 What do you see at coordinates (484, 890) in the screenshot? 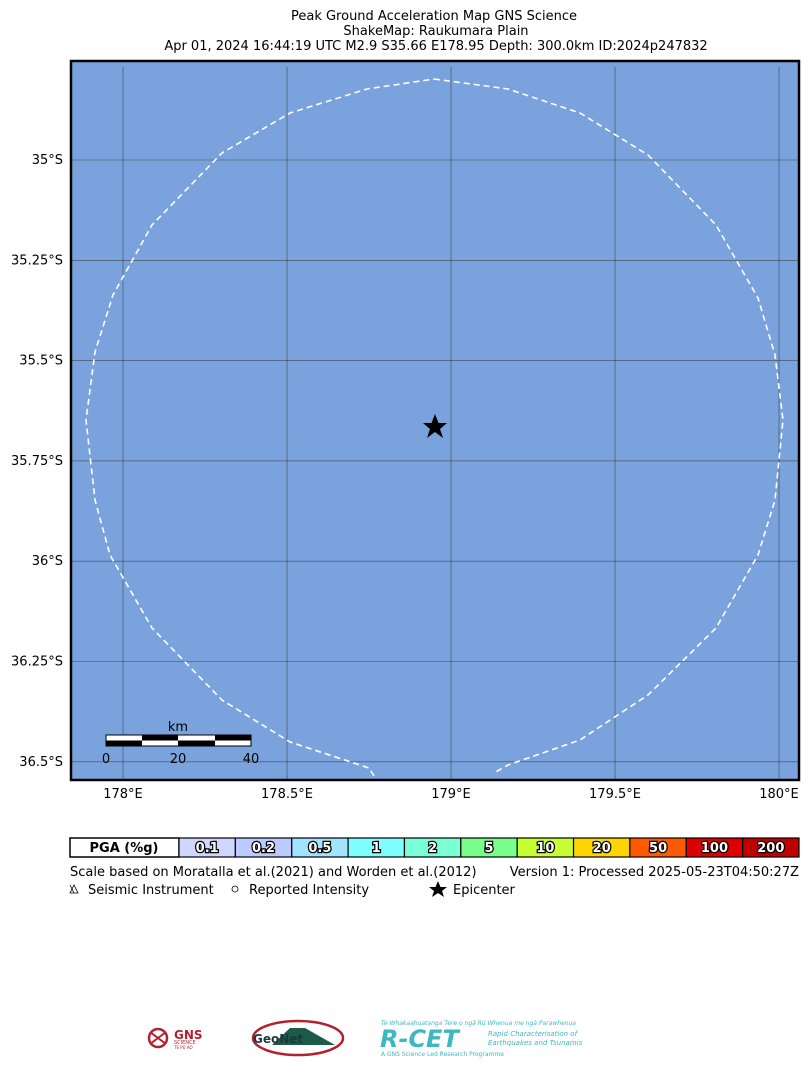
I see `symbol-label: Epicenter` at bounding box center [484, 890].